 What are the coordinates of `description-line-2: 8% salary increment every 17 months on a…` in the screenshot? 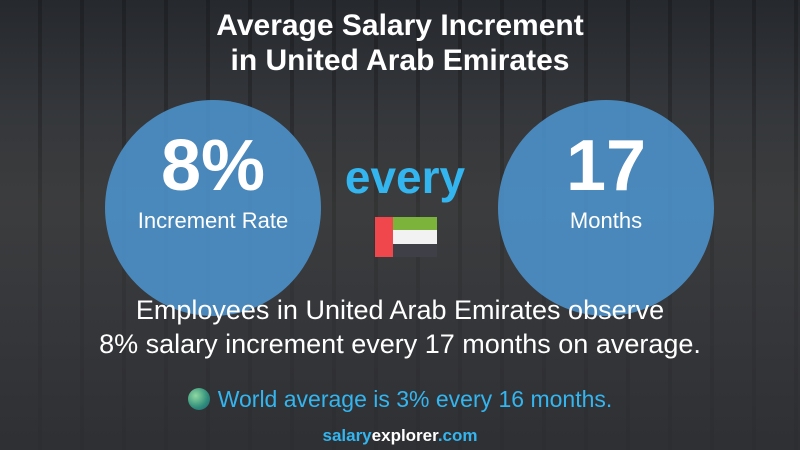 It's located at (400, 344).